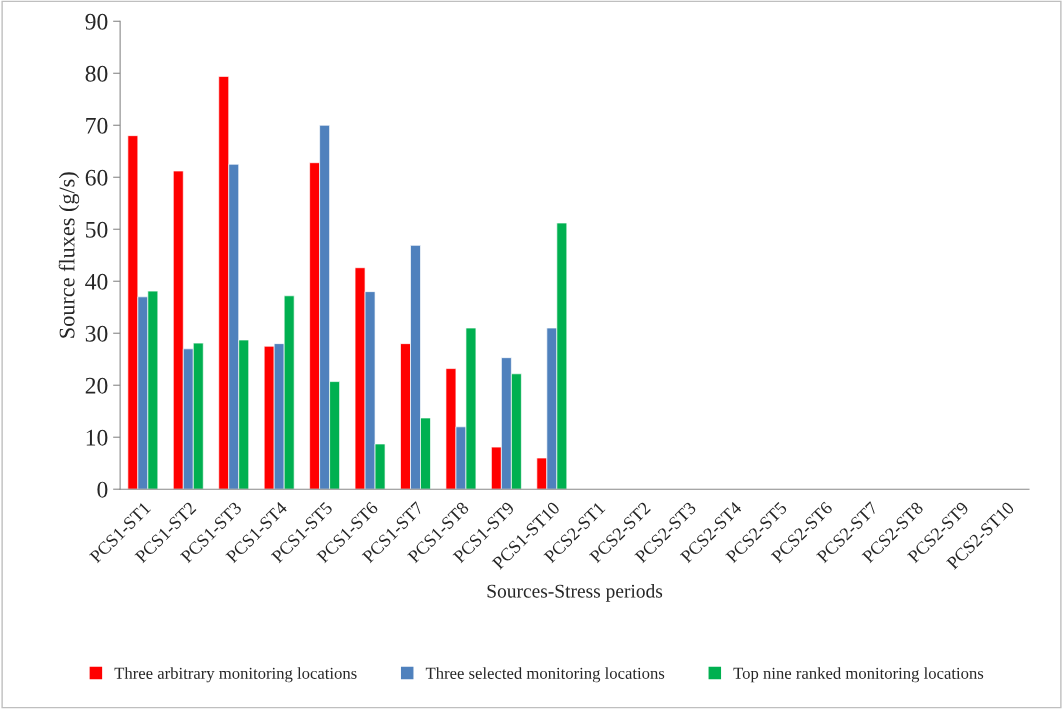 The height and width of the screenshot is (709, 1063). What do you see at coordinates (96, 21) in the screenshot?
I see `y-tick-label: 90` at bounding box center [96, 21].